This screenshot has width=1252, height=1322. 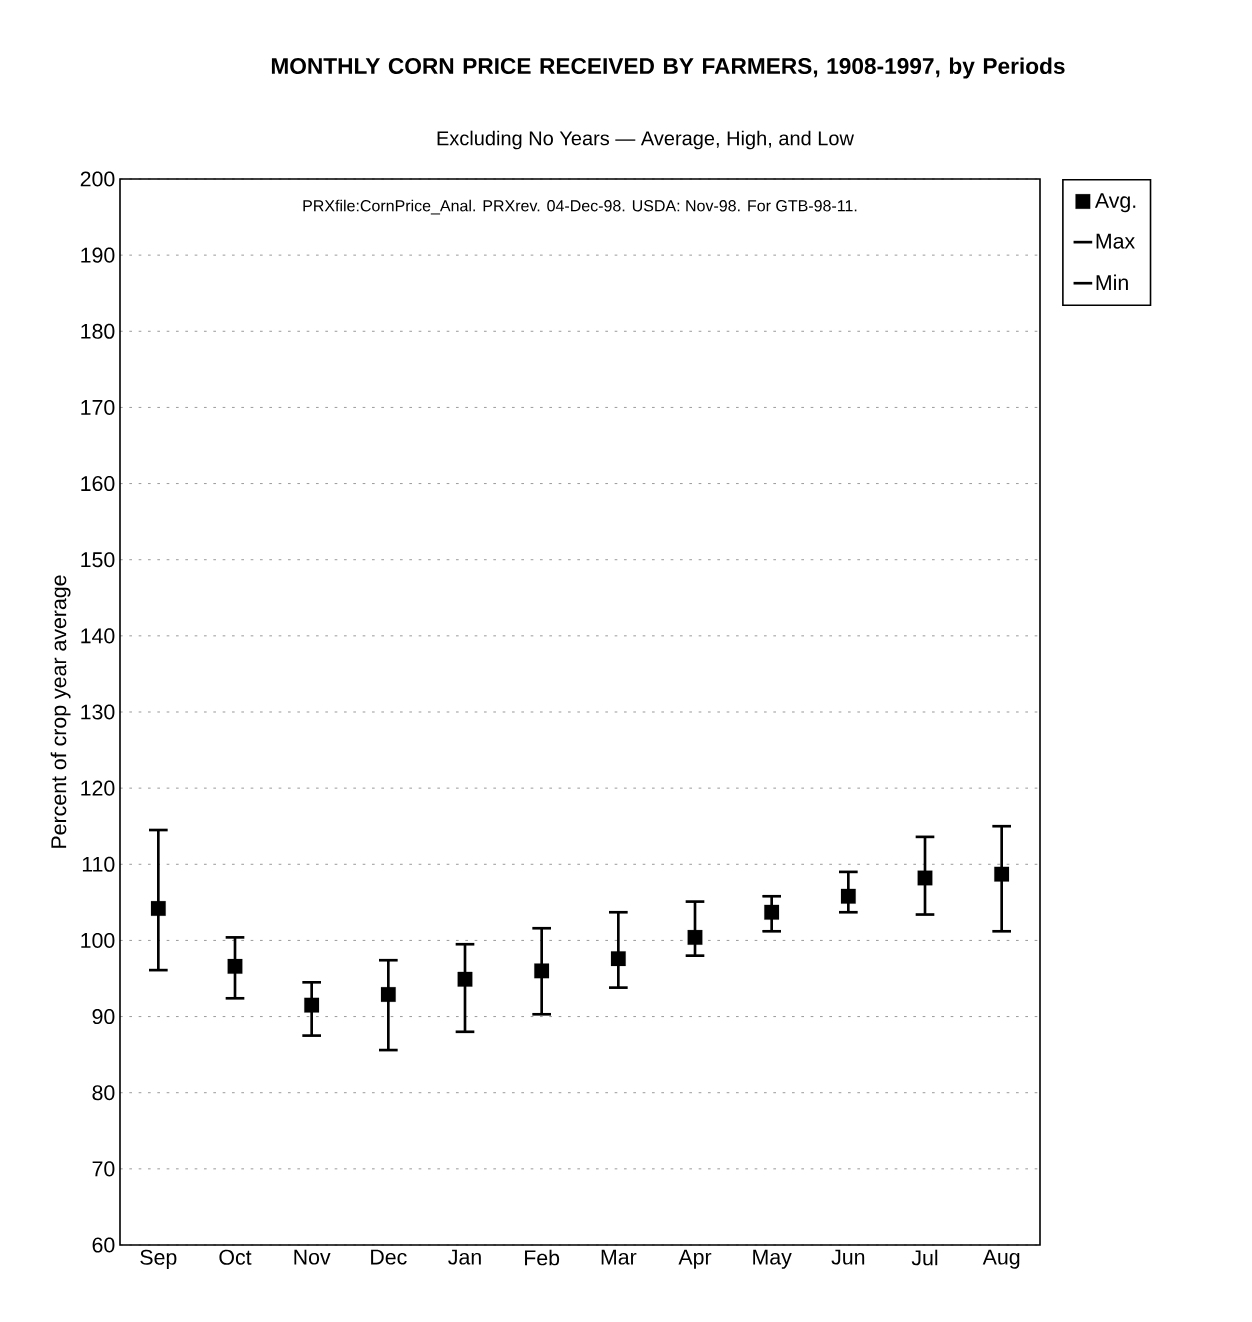 What do you see at coordinates (619, 1257) in the screenshot?
I see `x-tick-label: Mar` at bounding box center [619, 1257].